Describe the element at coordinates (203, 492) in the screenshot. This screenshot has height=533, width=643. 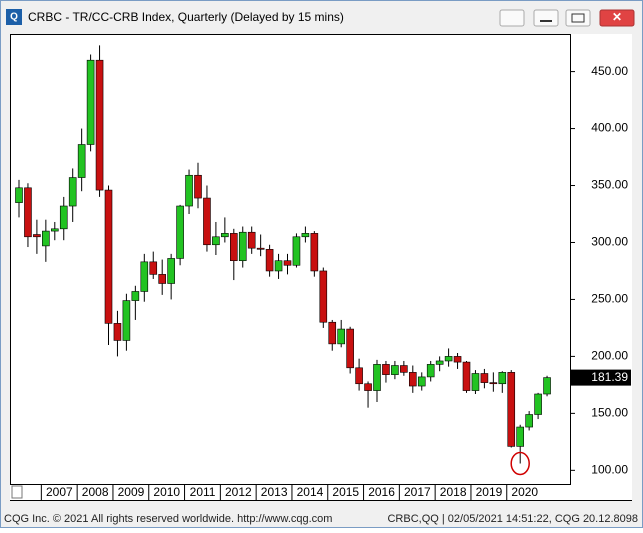
I see `x-tick-label: 2011` at that location.